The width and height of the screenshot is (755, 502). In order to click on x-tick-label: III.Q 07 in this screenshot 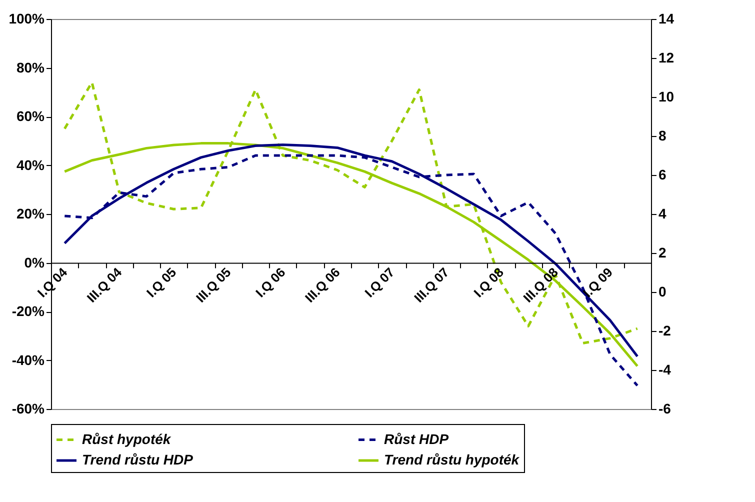, I will do `click(431, 285)`.